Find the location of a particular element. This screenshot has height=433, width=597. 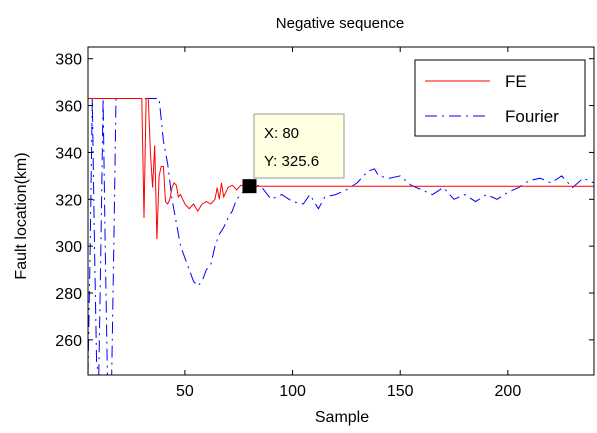

chart-title: Negative sequence is located at coordinates (340, 23).